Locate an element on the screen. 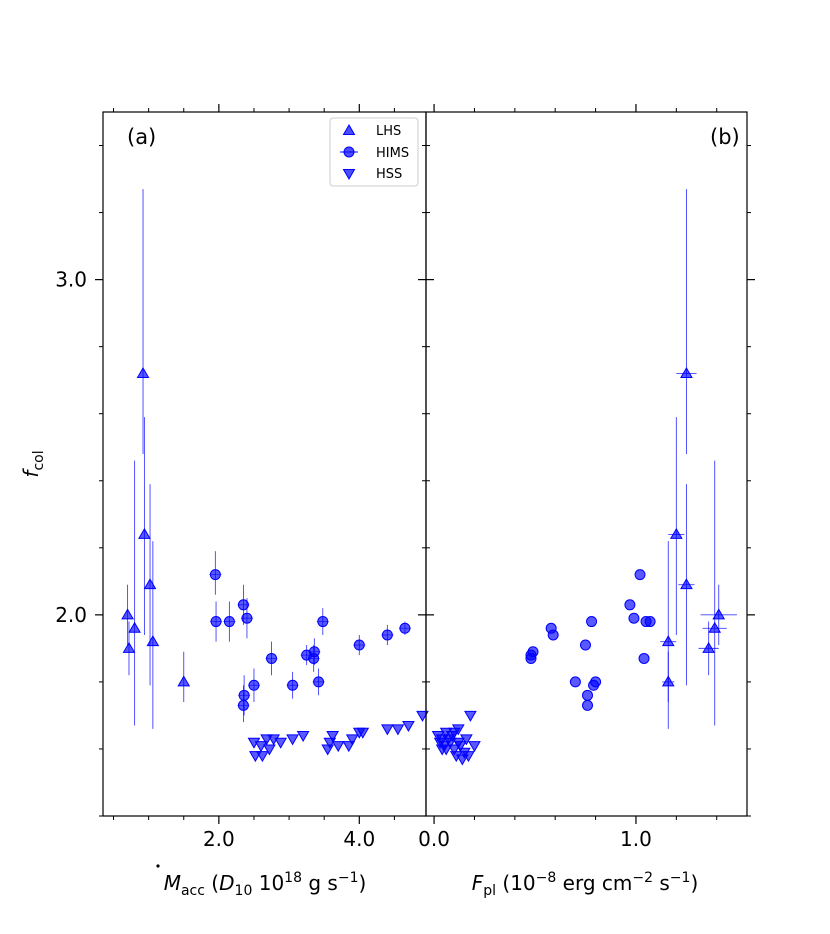 This screenshot has width=830, height=934. panel-a-xtick-label-0: 2.0 is located at coordinates (219, 839).